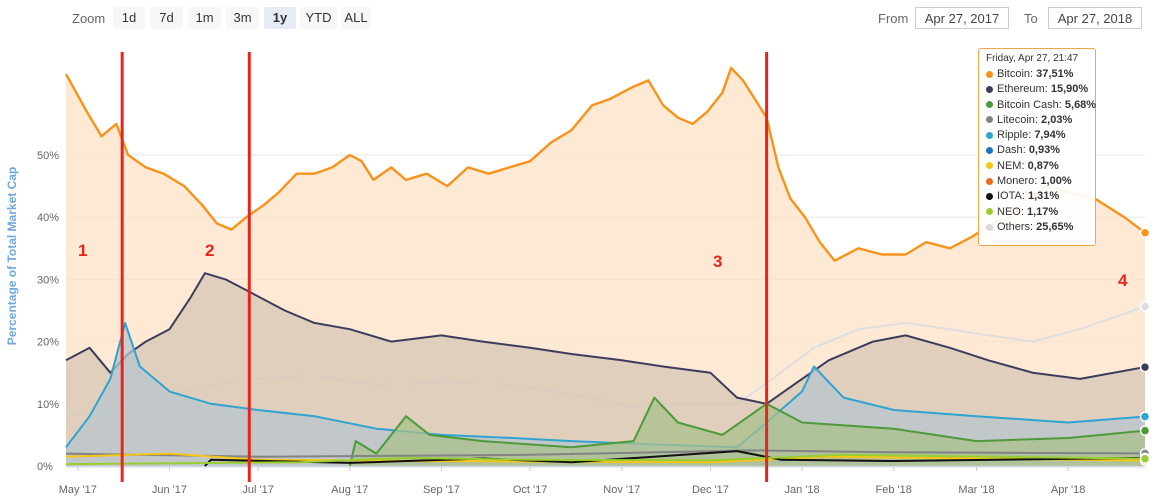 This screenshot has width=1159, height=500. I want to click on series-endpoint-ethereum, so click(1145, 367).